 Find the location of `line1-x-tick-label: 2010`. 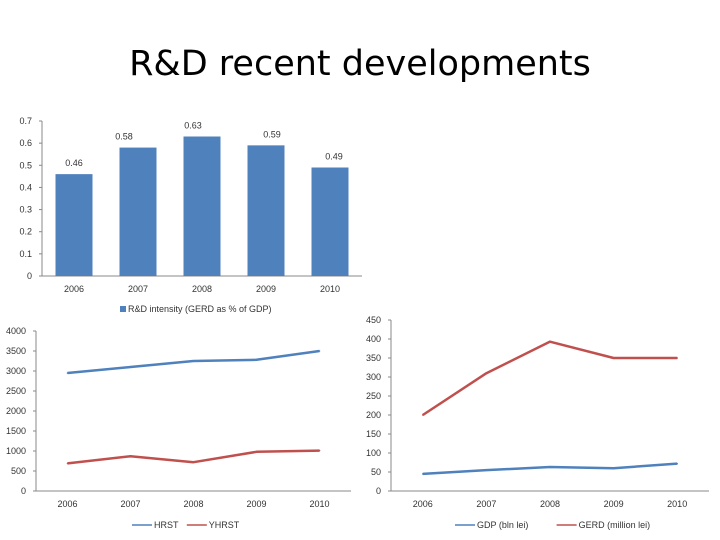

line1-x-tick-label: 2010 is located at coordinates (319, 504).